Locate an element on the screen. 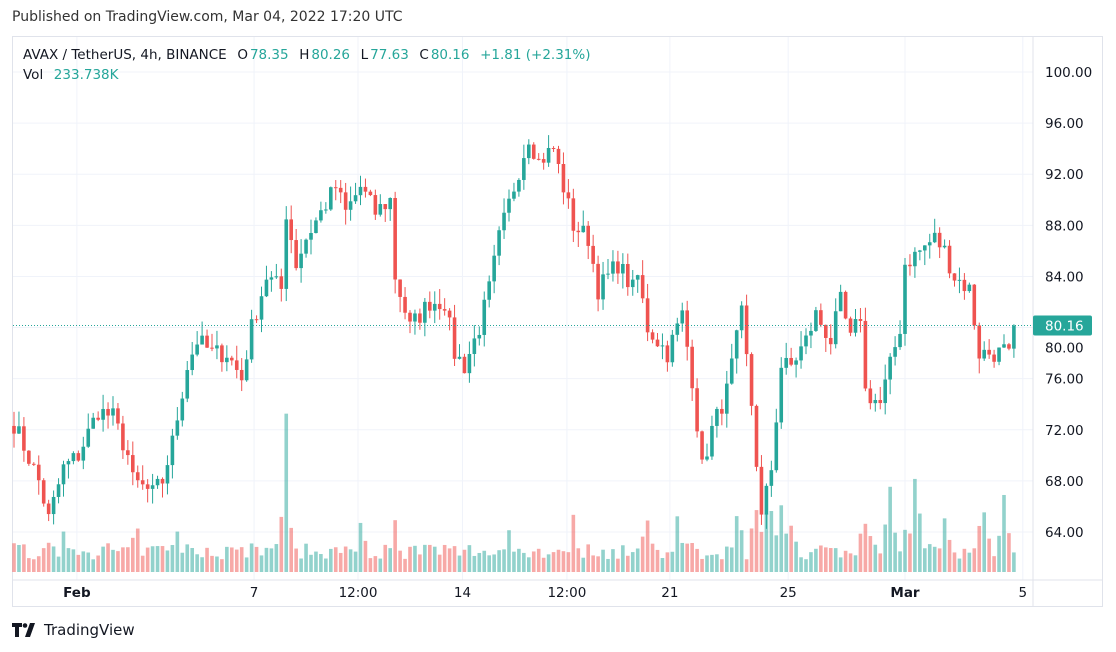 The image size is (1116, 652). symbol-title: AVAX / TetherUS, 4h, BINANCE is located at coordinates (125, 55).